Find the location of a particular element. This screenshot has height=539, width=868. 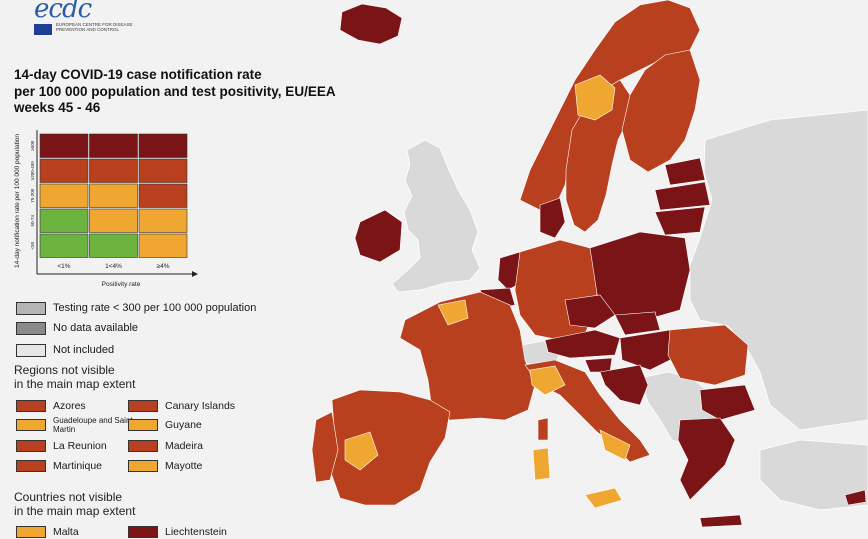

region-canary-islands: Canary Islands is located at coordinates (181, 406).